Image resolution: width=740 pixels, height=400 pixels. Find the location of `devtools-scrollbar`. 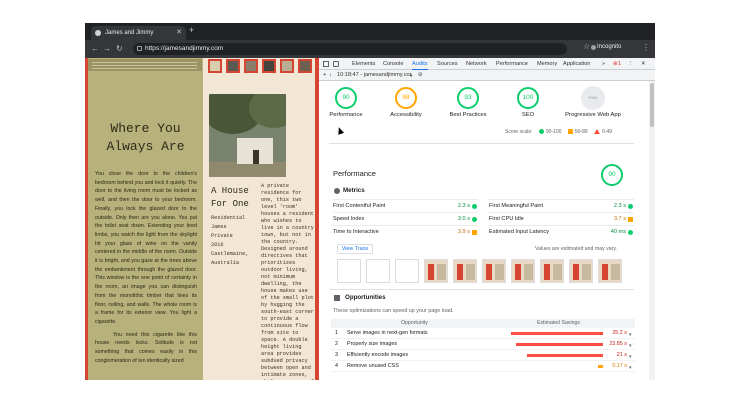

devtools-scrollbar is located at coordinates (652, 230).